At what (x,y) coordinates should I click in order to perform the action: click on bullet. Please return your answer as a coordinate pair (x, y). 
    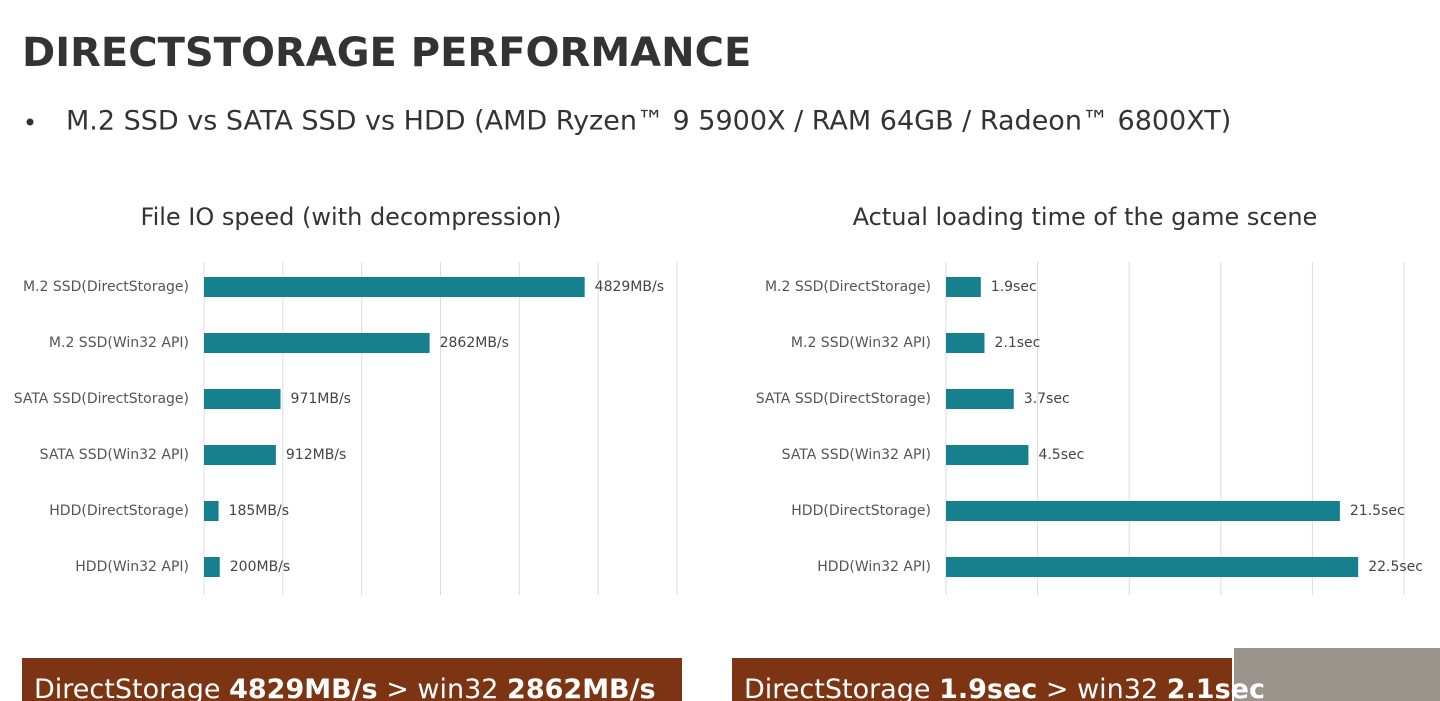
    Looking at the image, I should click on (30, 122).